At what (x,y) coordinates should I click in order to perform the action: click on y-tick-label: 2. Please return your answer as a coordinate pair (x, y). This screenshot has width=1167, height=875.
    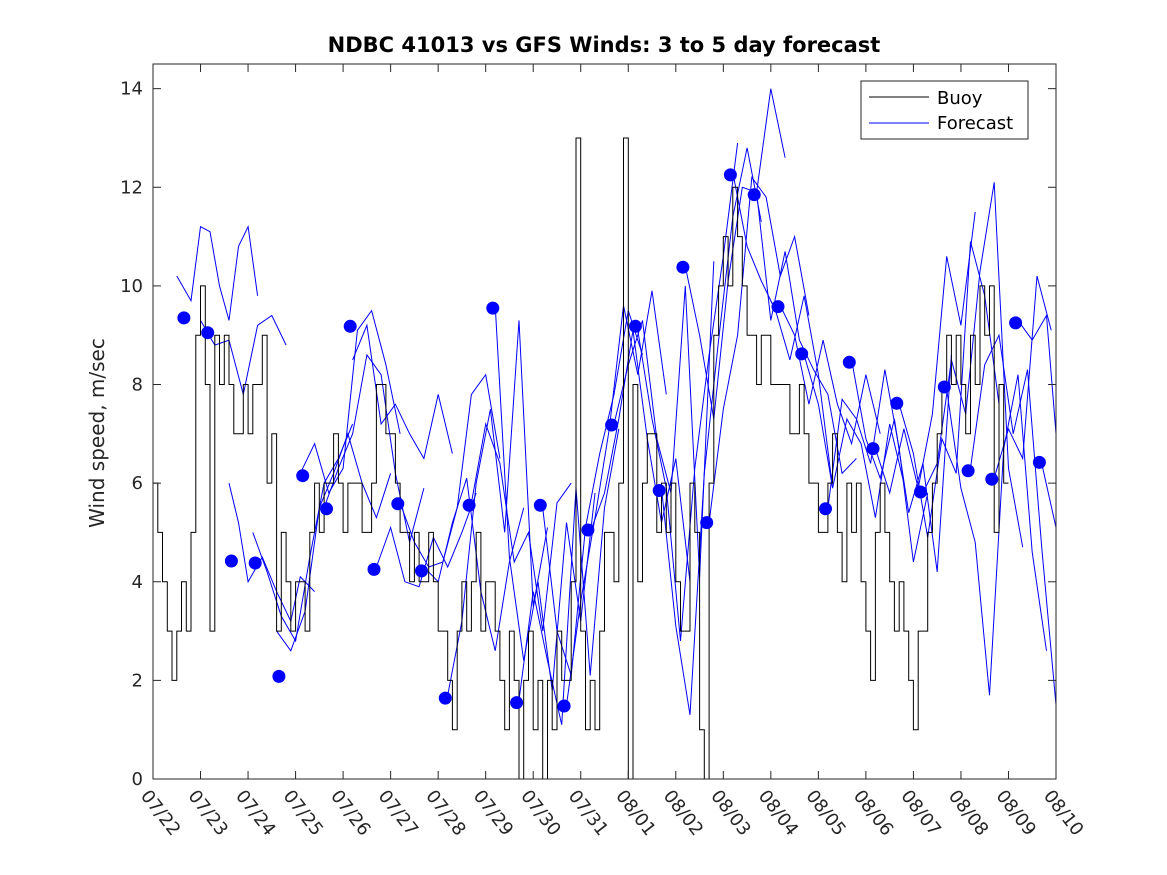
    Looking at the image, I should click on (137, 680).